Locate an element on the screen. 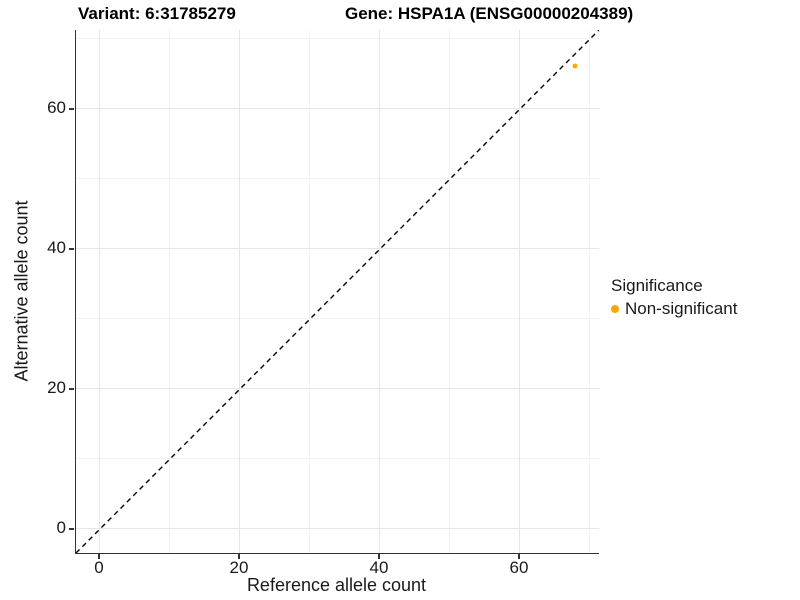 This screenshot has height=600, width=800. y-tick-label: 20 is located at coordinates (56, 387).